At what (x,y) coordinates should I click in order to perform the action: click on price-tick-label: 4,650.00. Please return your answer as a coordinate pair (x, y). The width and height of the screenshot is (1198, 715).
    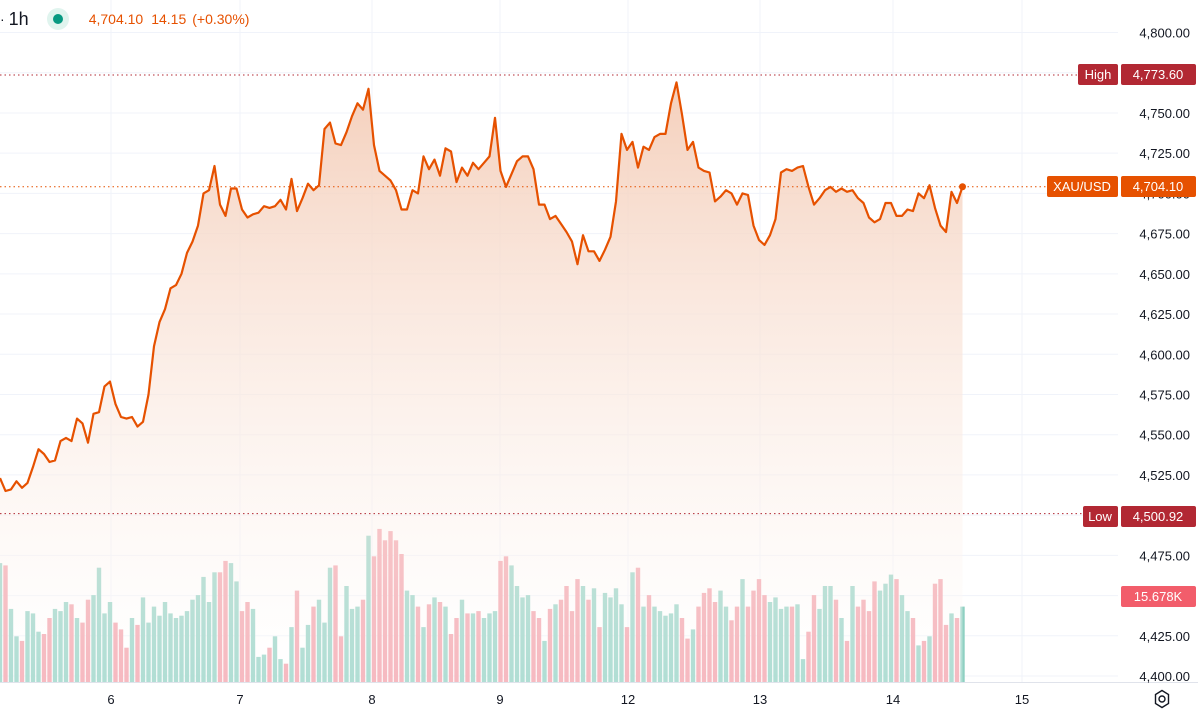
    Looking at the image, I should click on (1164, 274).